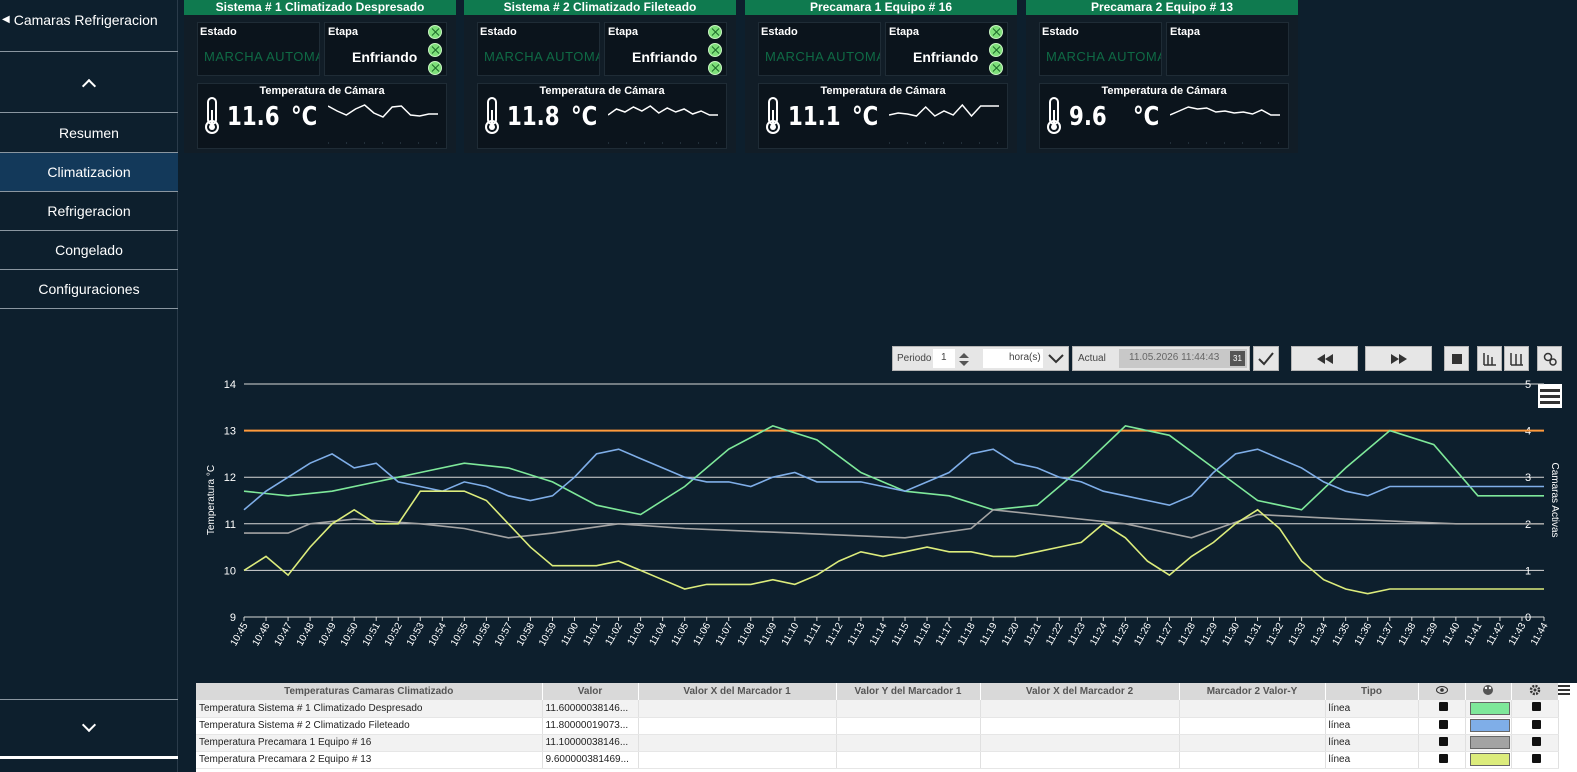  I want to click on palette-icon, so click(1488, 690).